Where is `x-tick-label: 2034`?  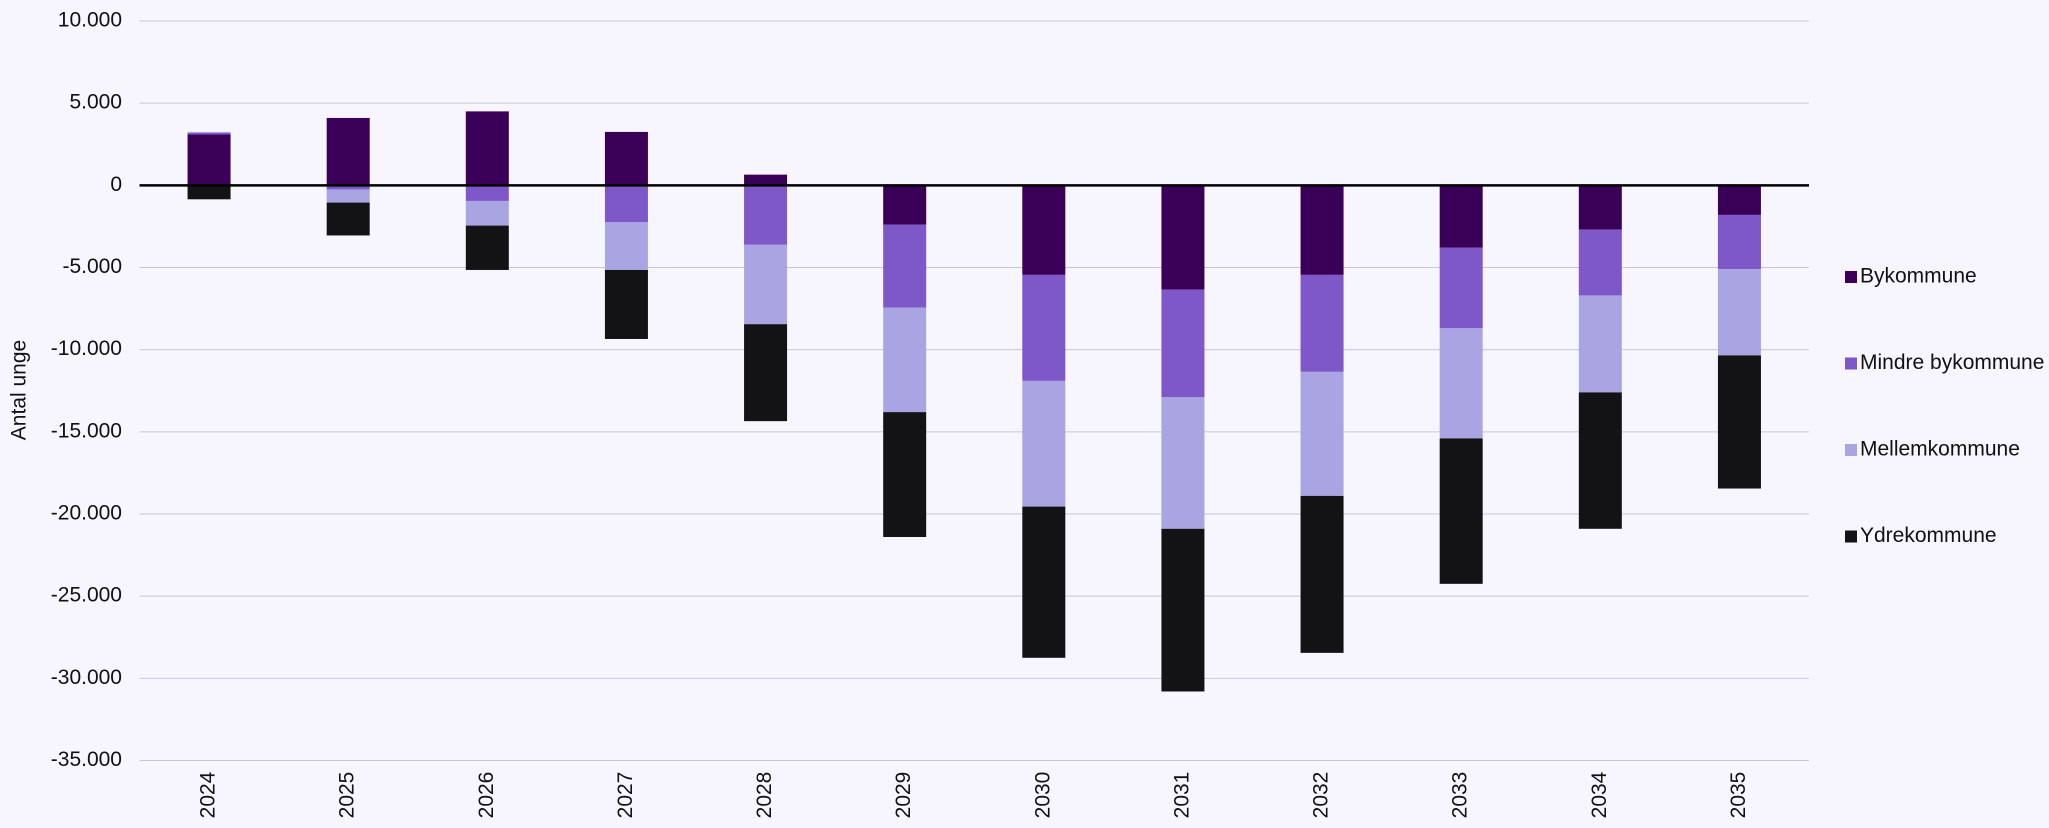
x-tick-label: 2034 is located at coordinates (1599, 794).